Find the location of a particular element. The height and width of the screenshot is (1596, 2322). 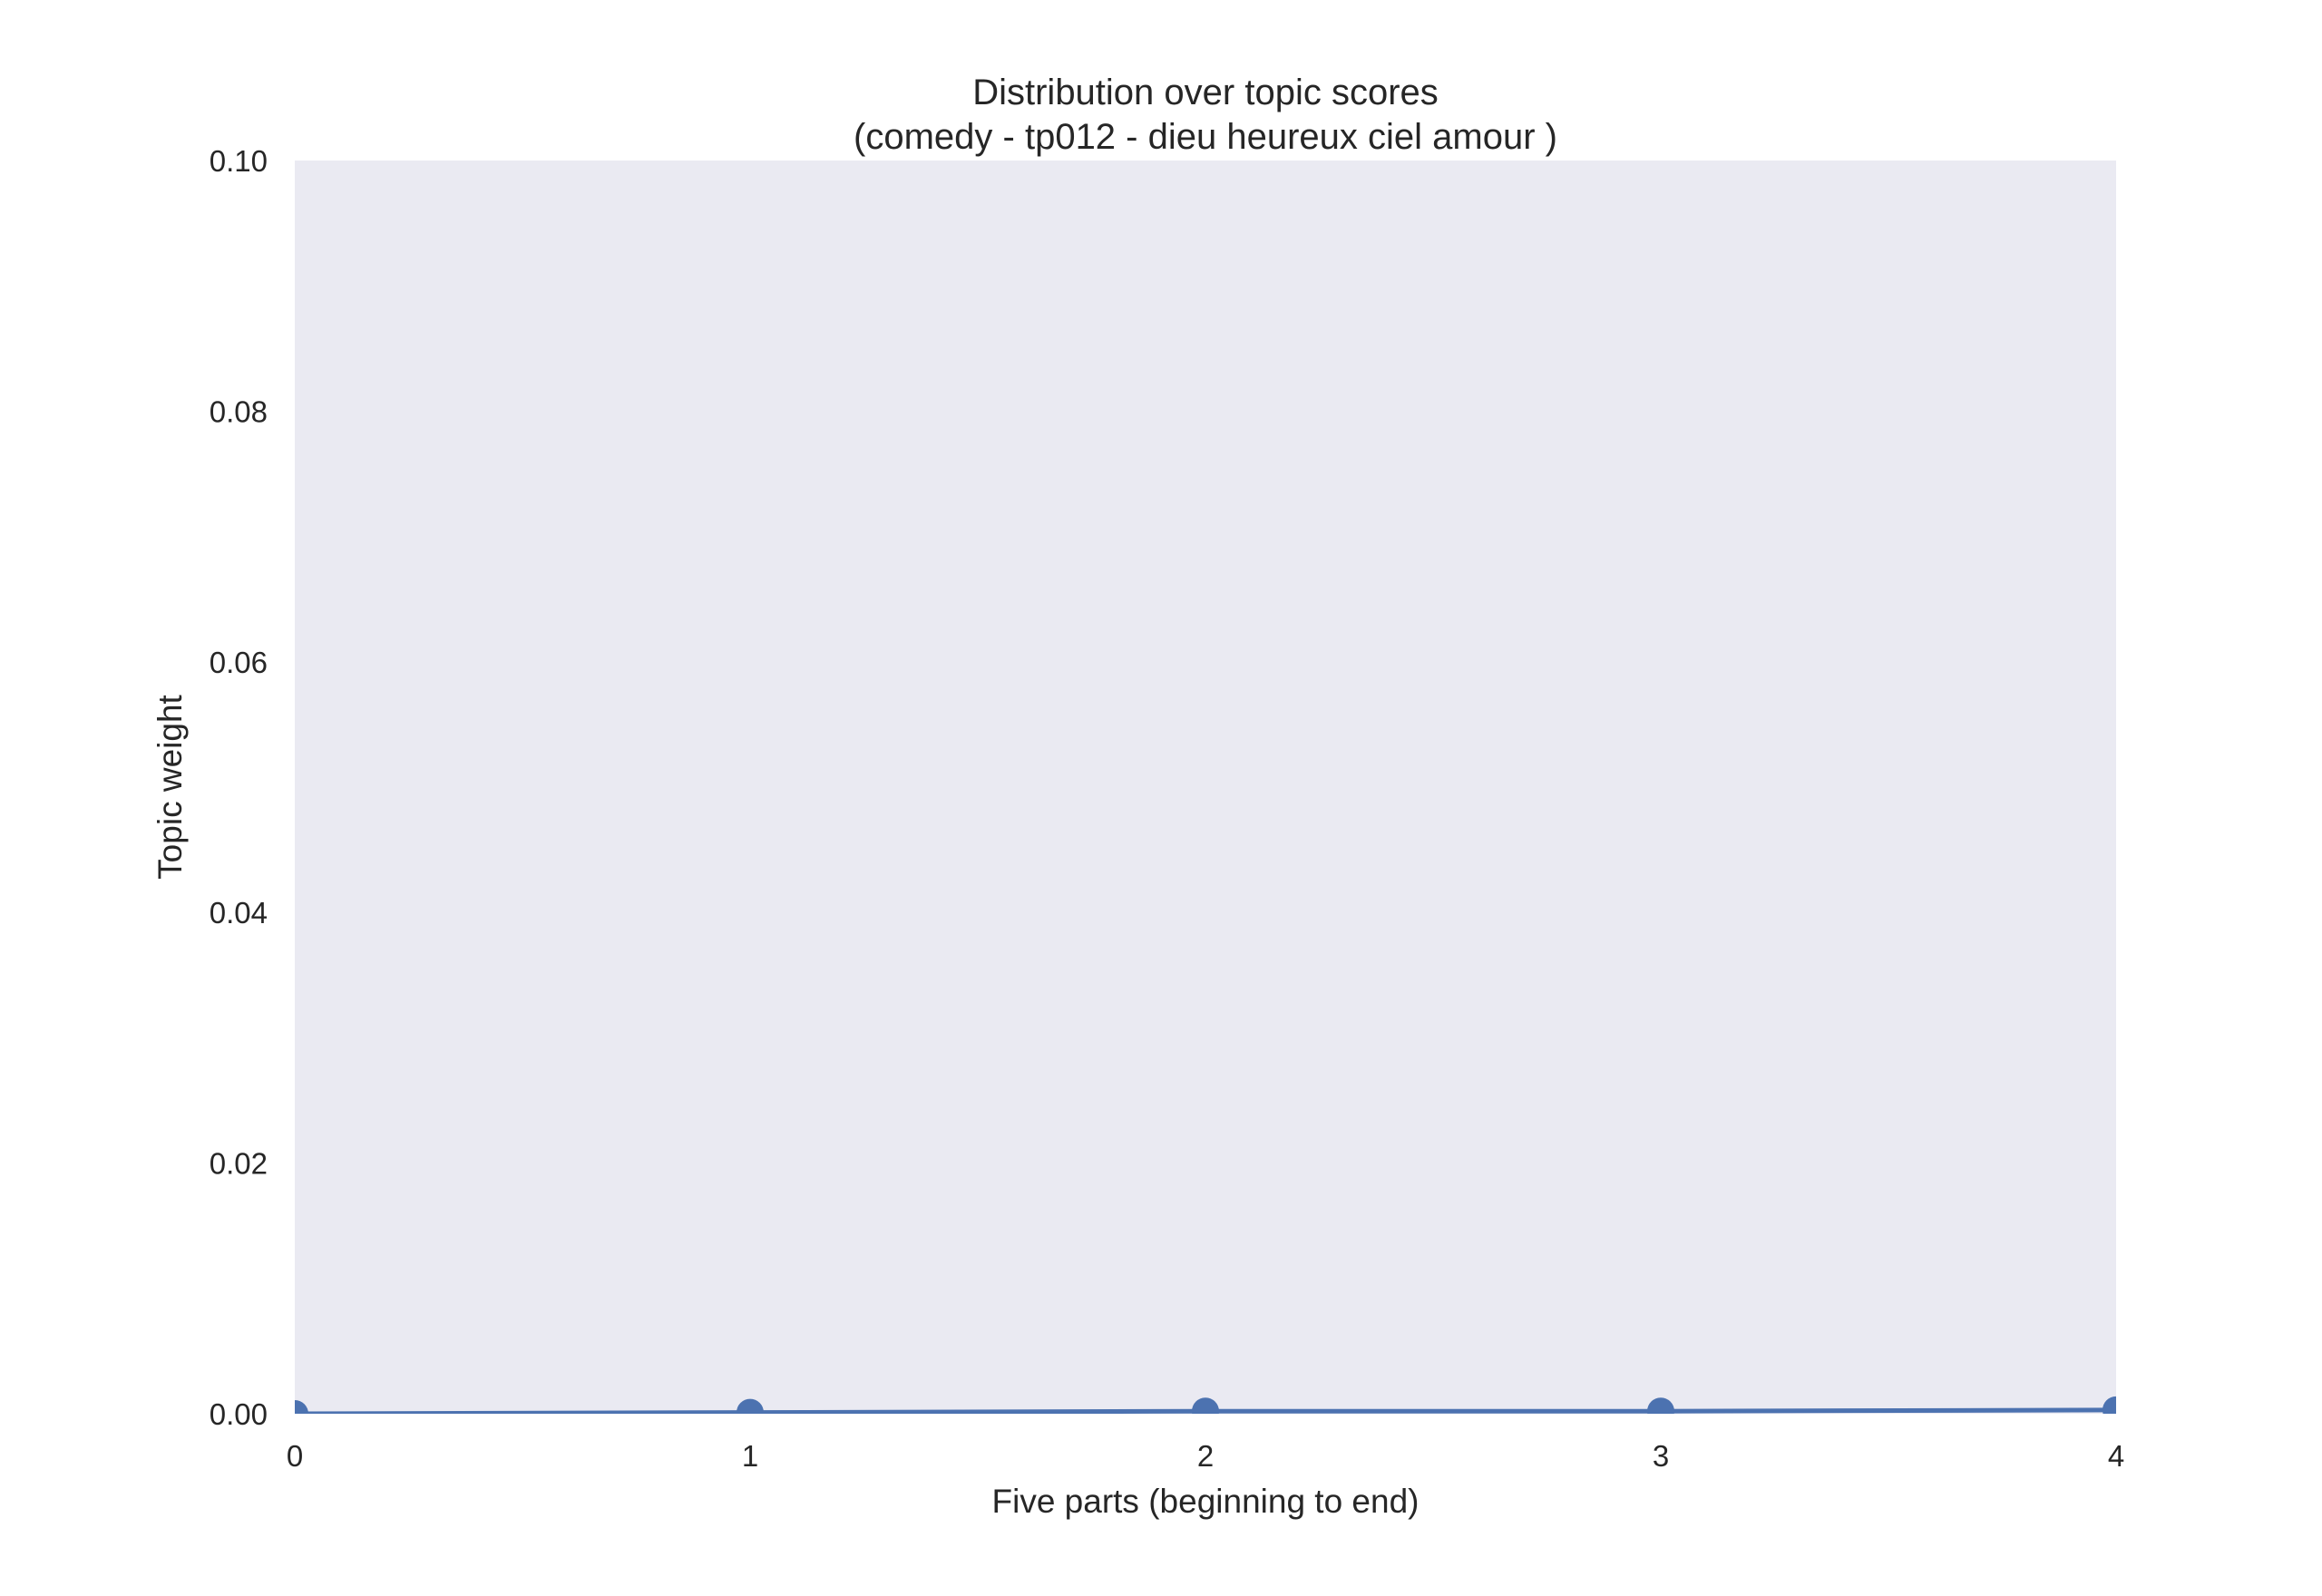

x-tick-label: 0 is located at coordinates (295, 1456).